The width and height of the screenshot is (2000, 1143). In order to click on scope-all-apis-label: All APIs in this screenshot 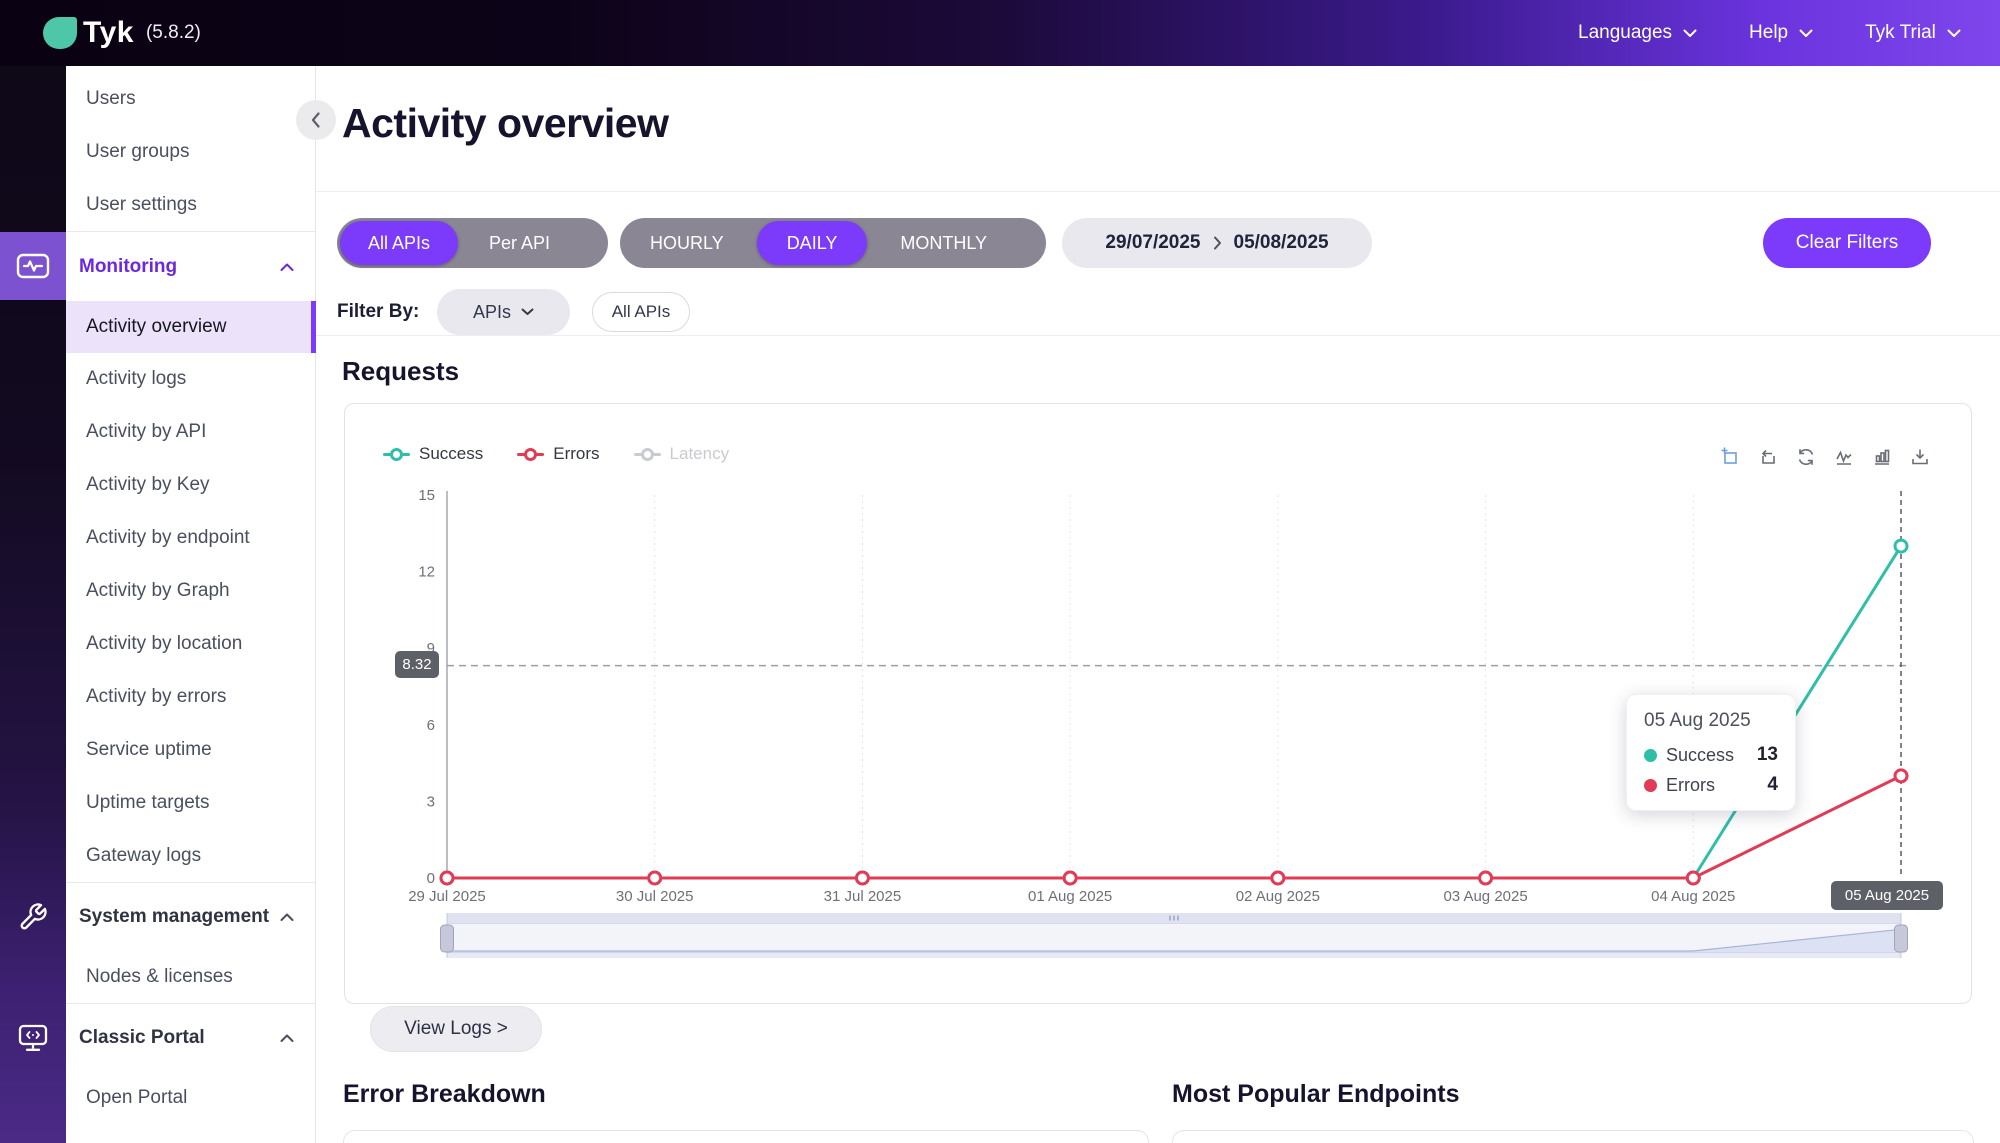, I will do `click(399, 242)`.